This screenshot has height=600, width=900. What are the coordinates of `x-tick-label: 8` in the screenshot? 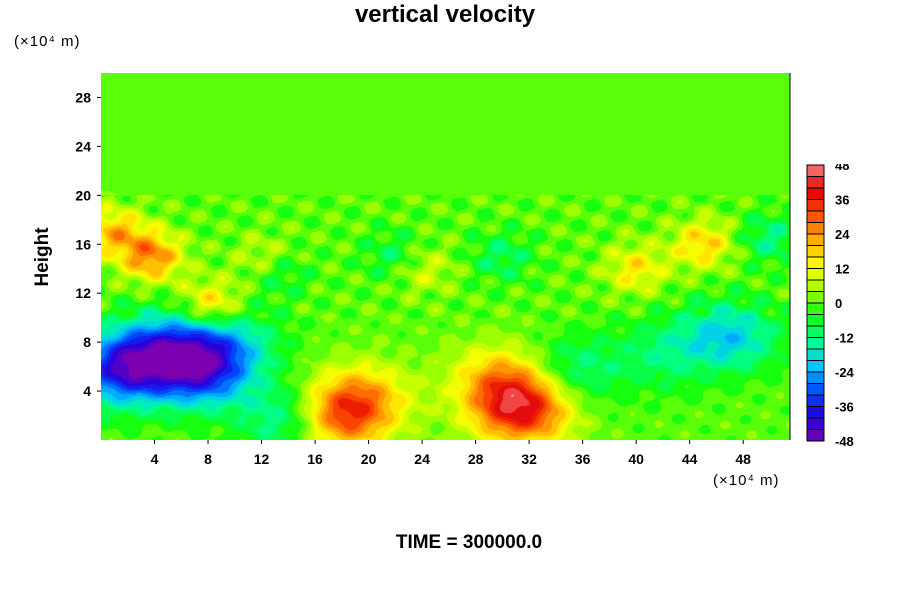 It's located at (208, 459).